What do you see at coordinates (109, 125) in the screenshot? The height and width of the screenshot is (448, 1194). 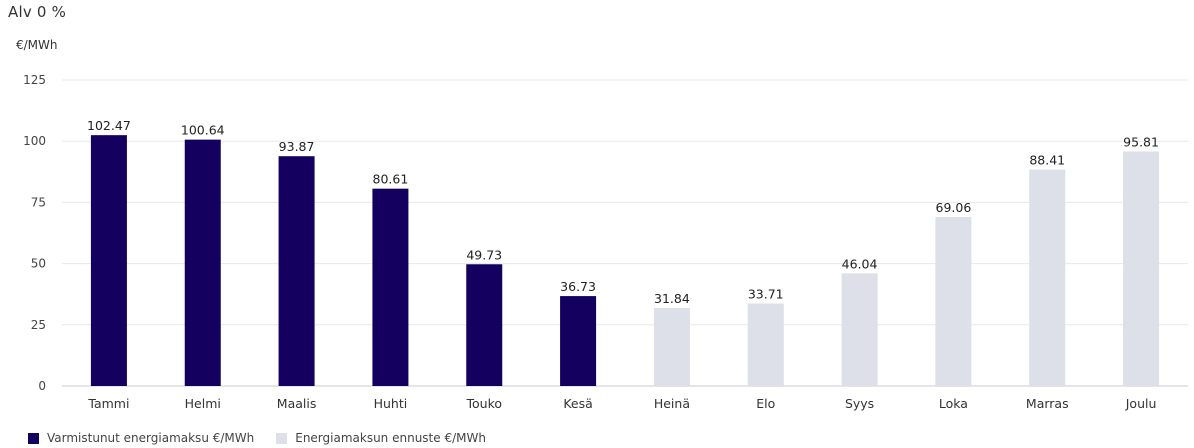 I see `data-label: 102.47` at bounding box center [109, 125].